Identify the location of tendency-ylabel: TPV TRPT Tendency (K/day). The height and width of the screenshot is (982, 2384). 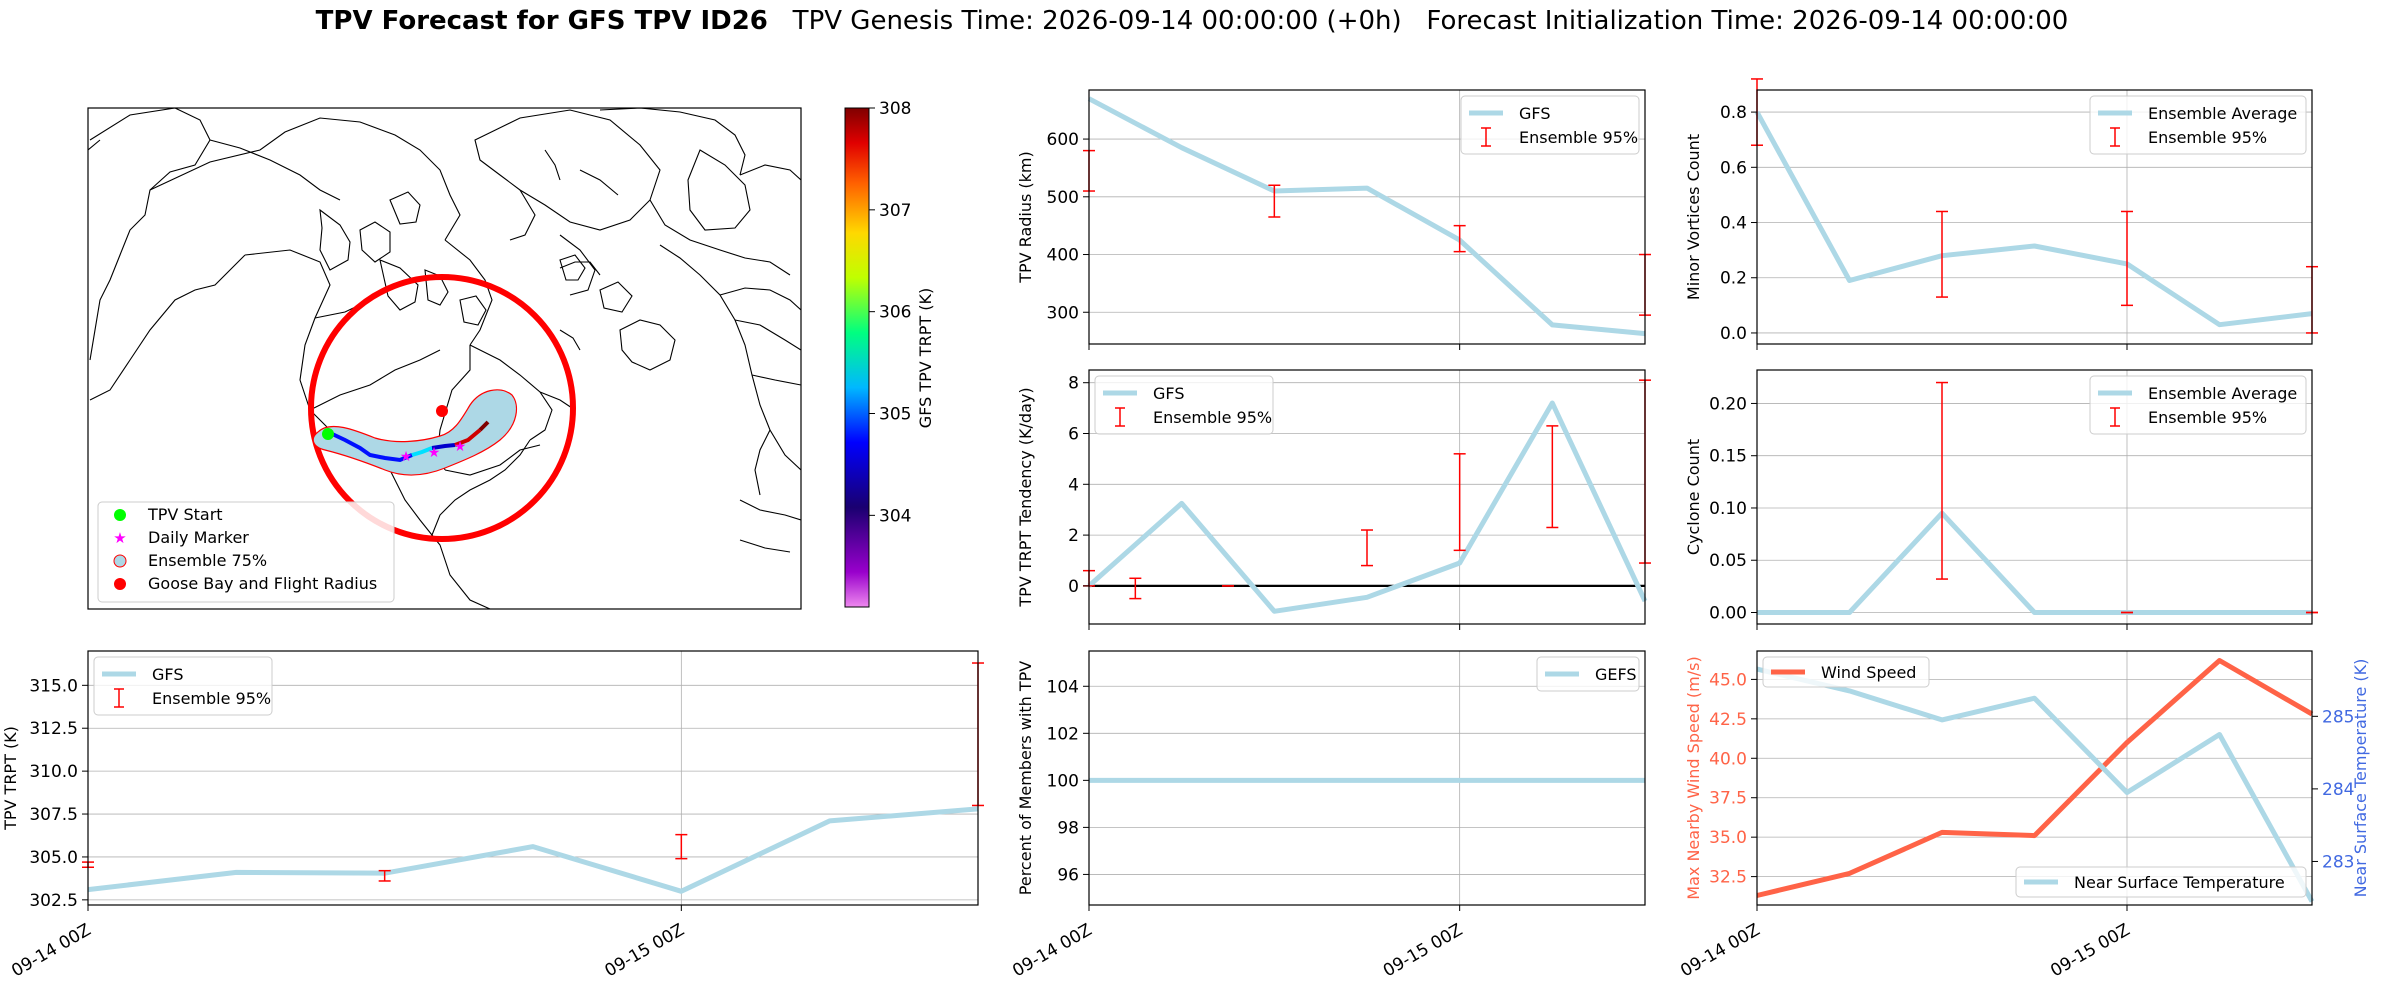
(1025, 497).